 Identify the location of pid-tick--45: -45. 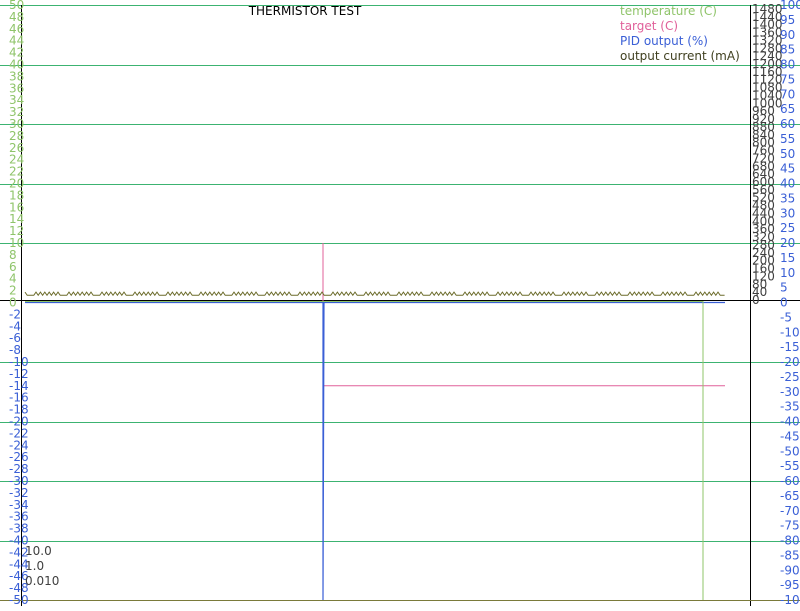
(790, 436).